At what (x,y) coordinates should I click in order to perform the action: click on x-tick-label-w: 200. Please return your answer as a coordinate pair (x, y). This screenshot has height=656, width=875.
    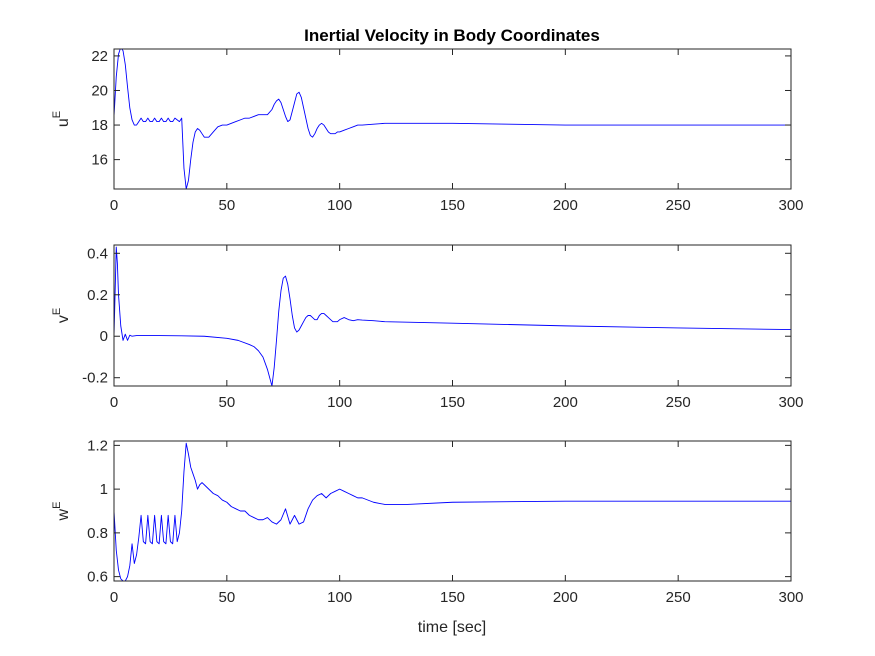
    Looking at the image, I should click on (565, 597).